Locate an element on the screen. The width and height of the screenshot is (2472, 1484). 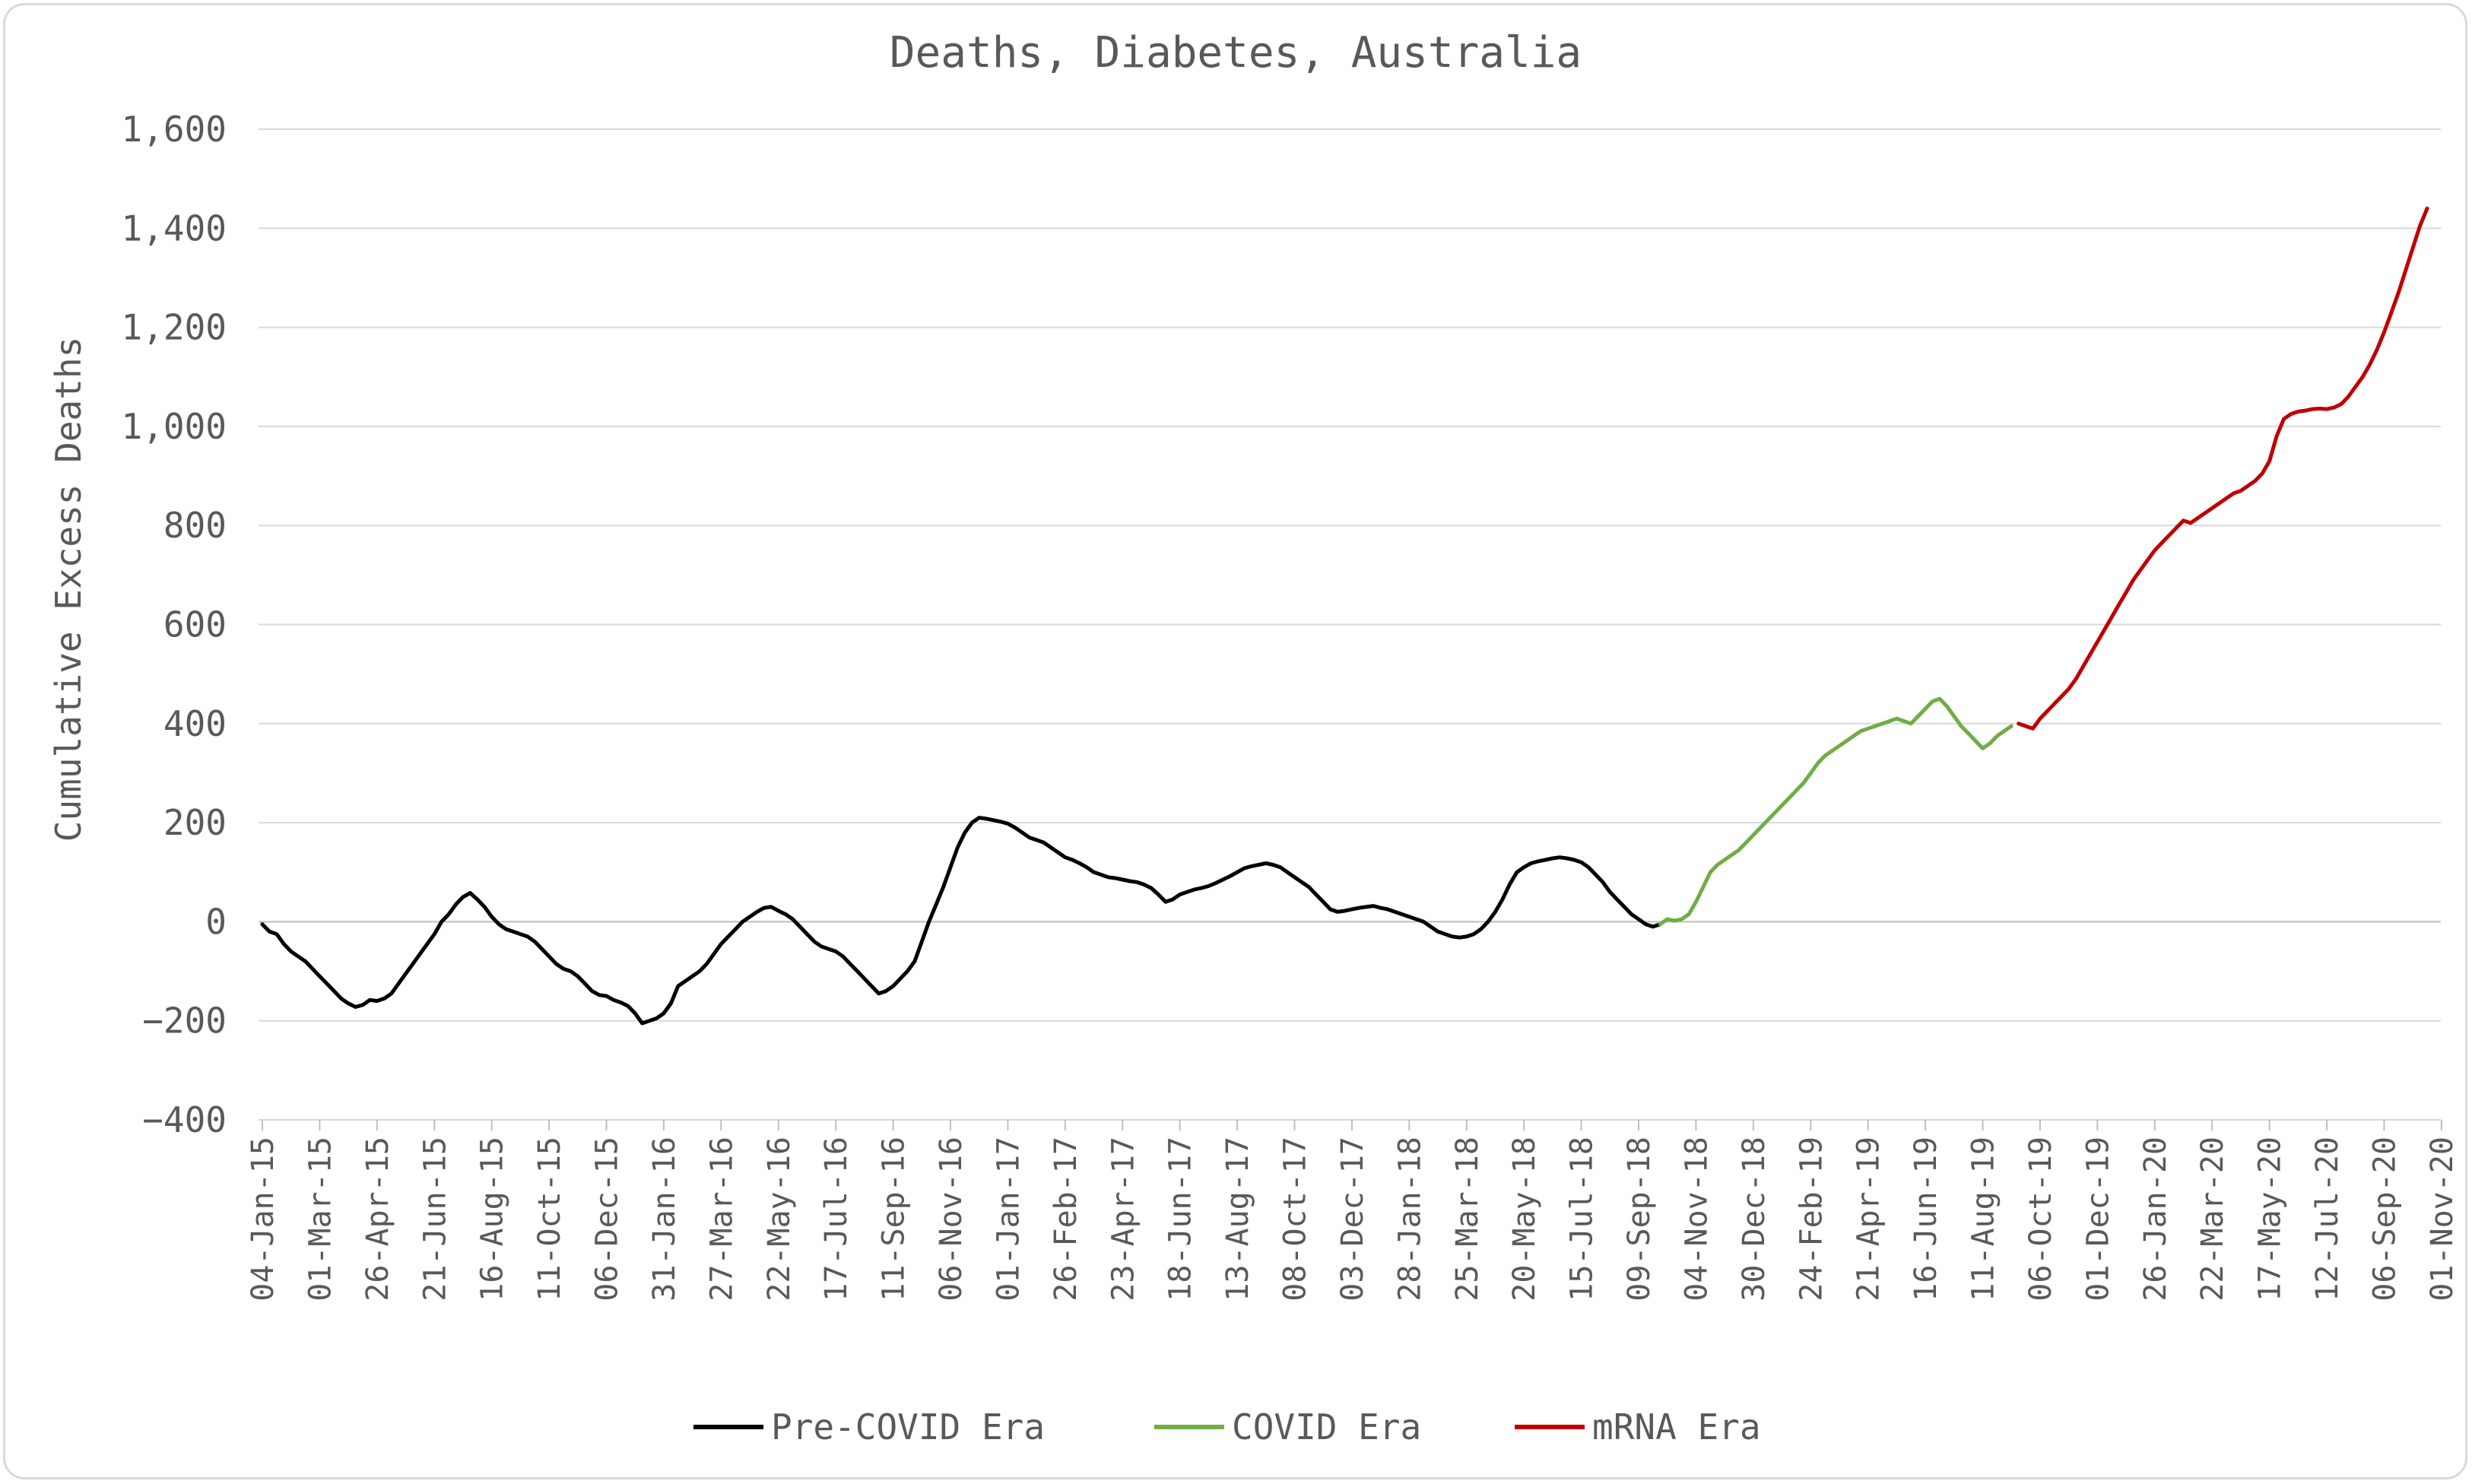
x-tick-label: 12-Jul-20 is located at coordinates (2327, 1219).